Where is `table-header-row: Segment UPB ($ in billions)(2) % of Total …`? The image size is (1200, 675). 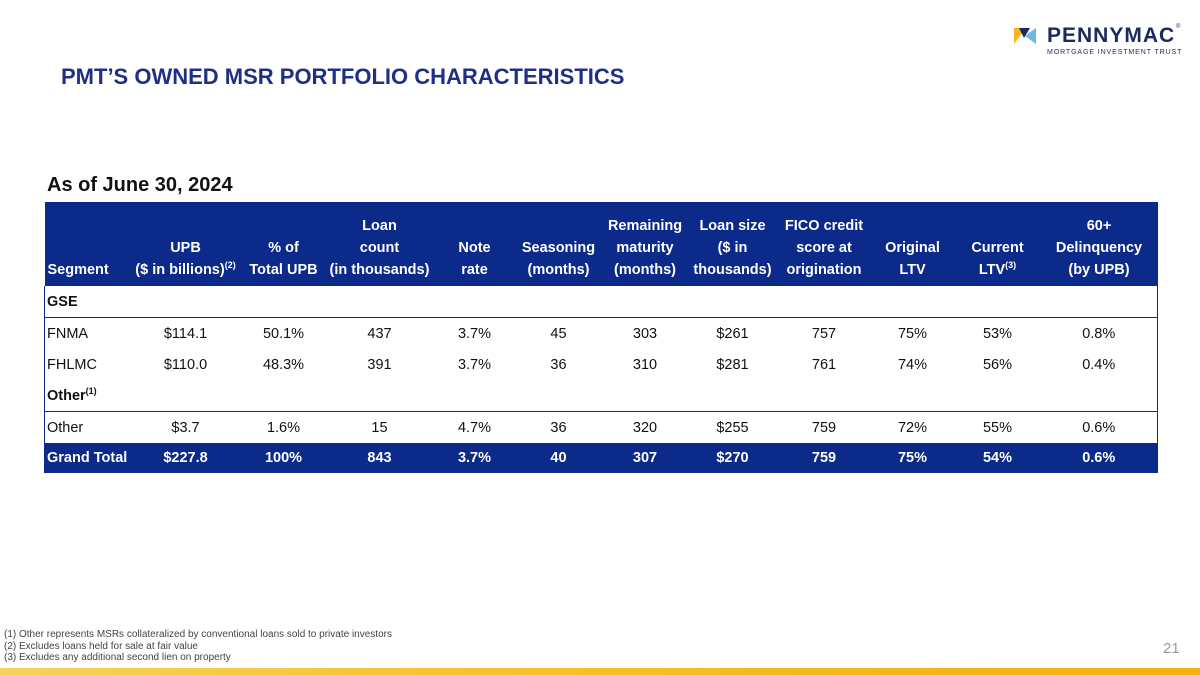 table-header-row: Segment UPB ($ in billions)(2) % of Total … is located at coordinates (601, 244).